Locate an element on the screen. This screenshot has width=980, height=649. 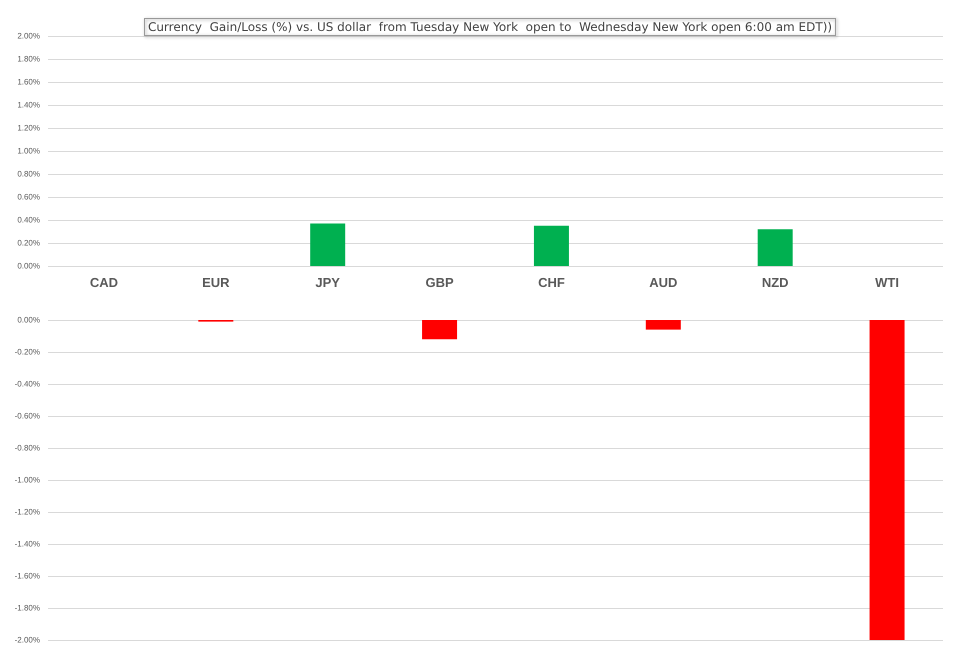
x-tick-label: CHF is located at coordinates (551, 282).